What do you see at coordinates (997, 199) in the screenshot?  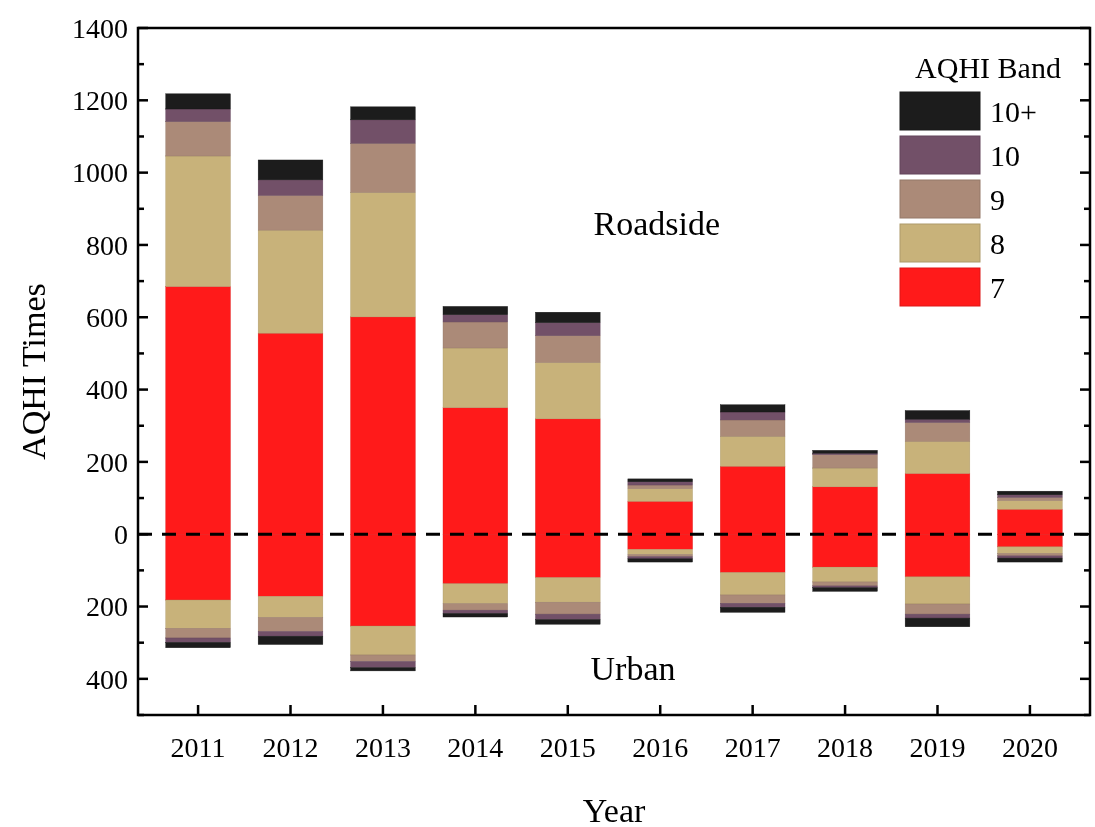 I see `legend-label: 9` at bounding box center [997, 199].